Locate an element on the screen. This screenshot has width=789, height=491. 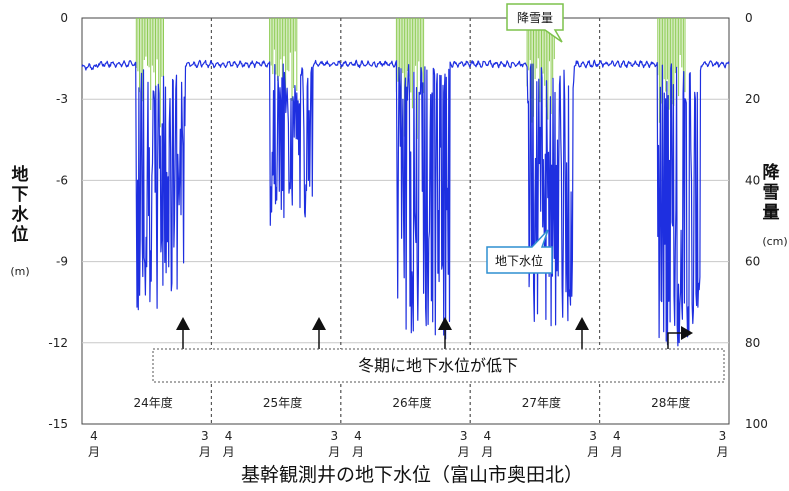
left-axis-ticks: 0 -3 -6 -9 -12 -15 is located at coordinates (58, 221).